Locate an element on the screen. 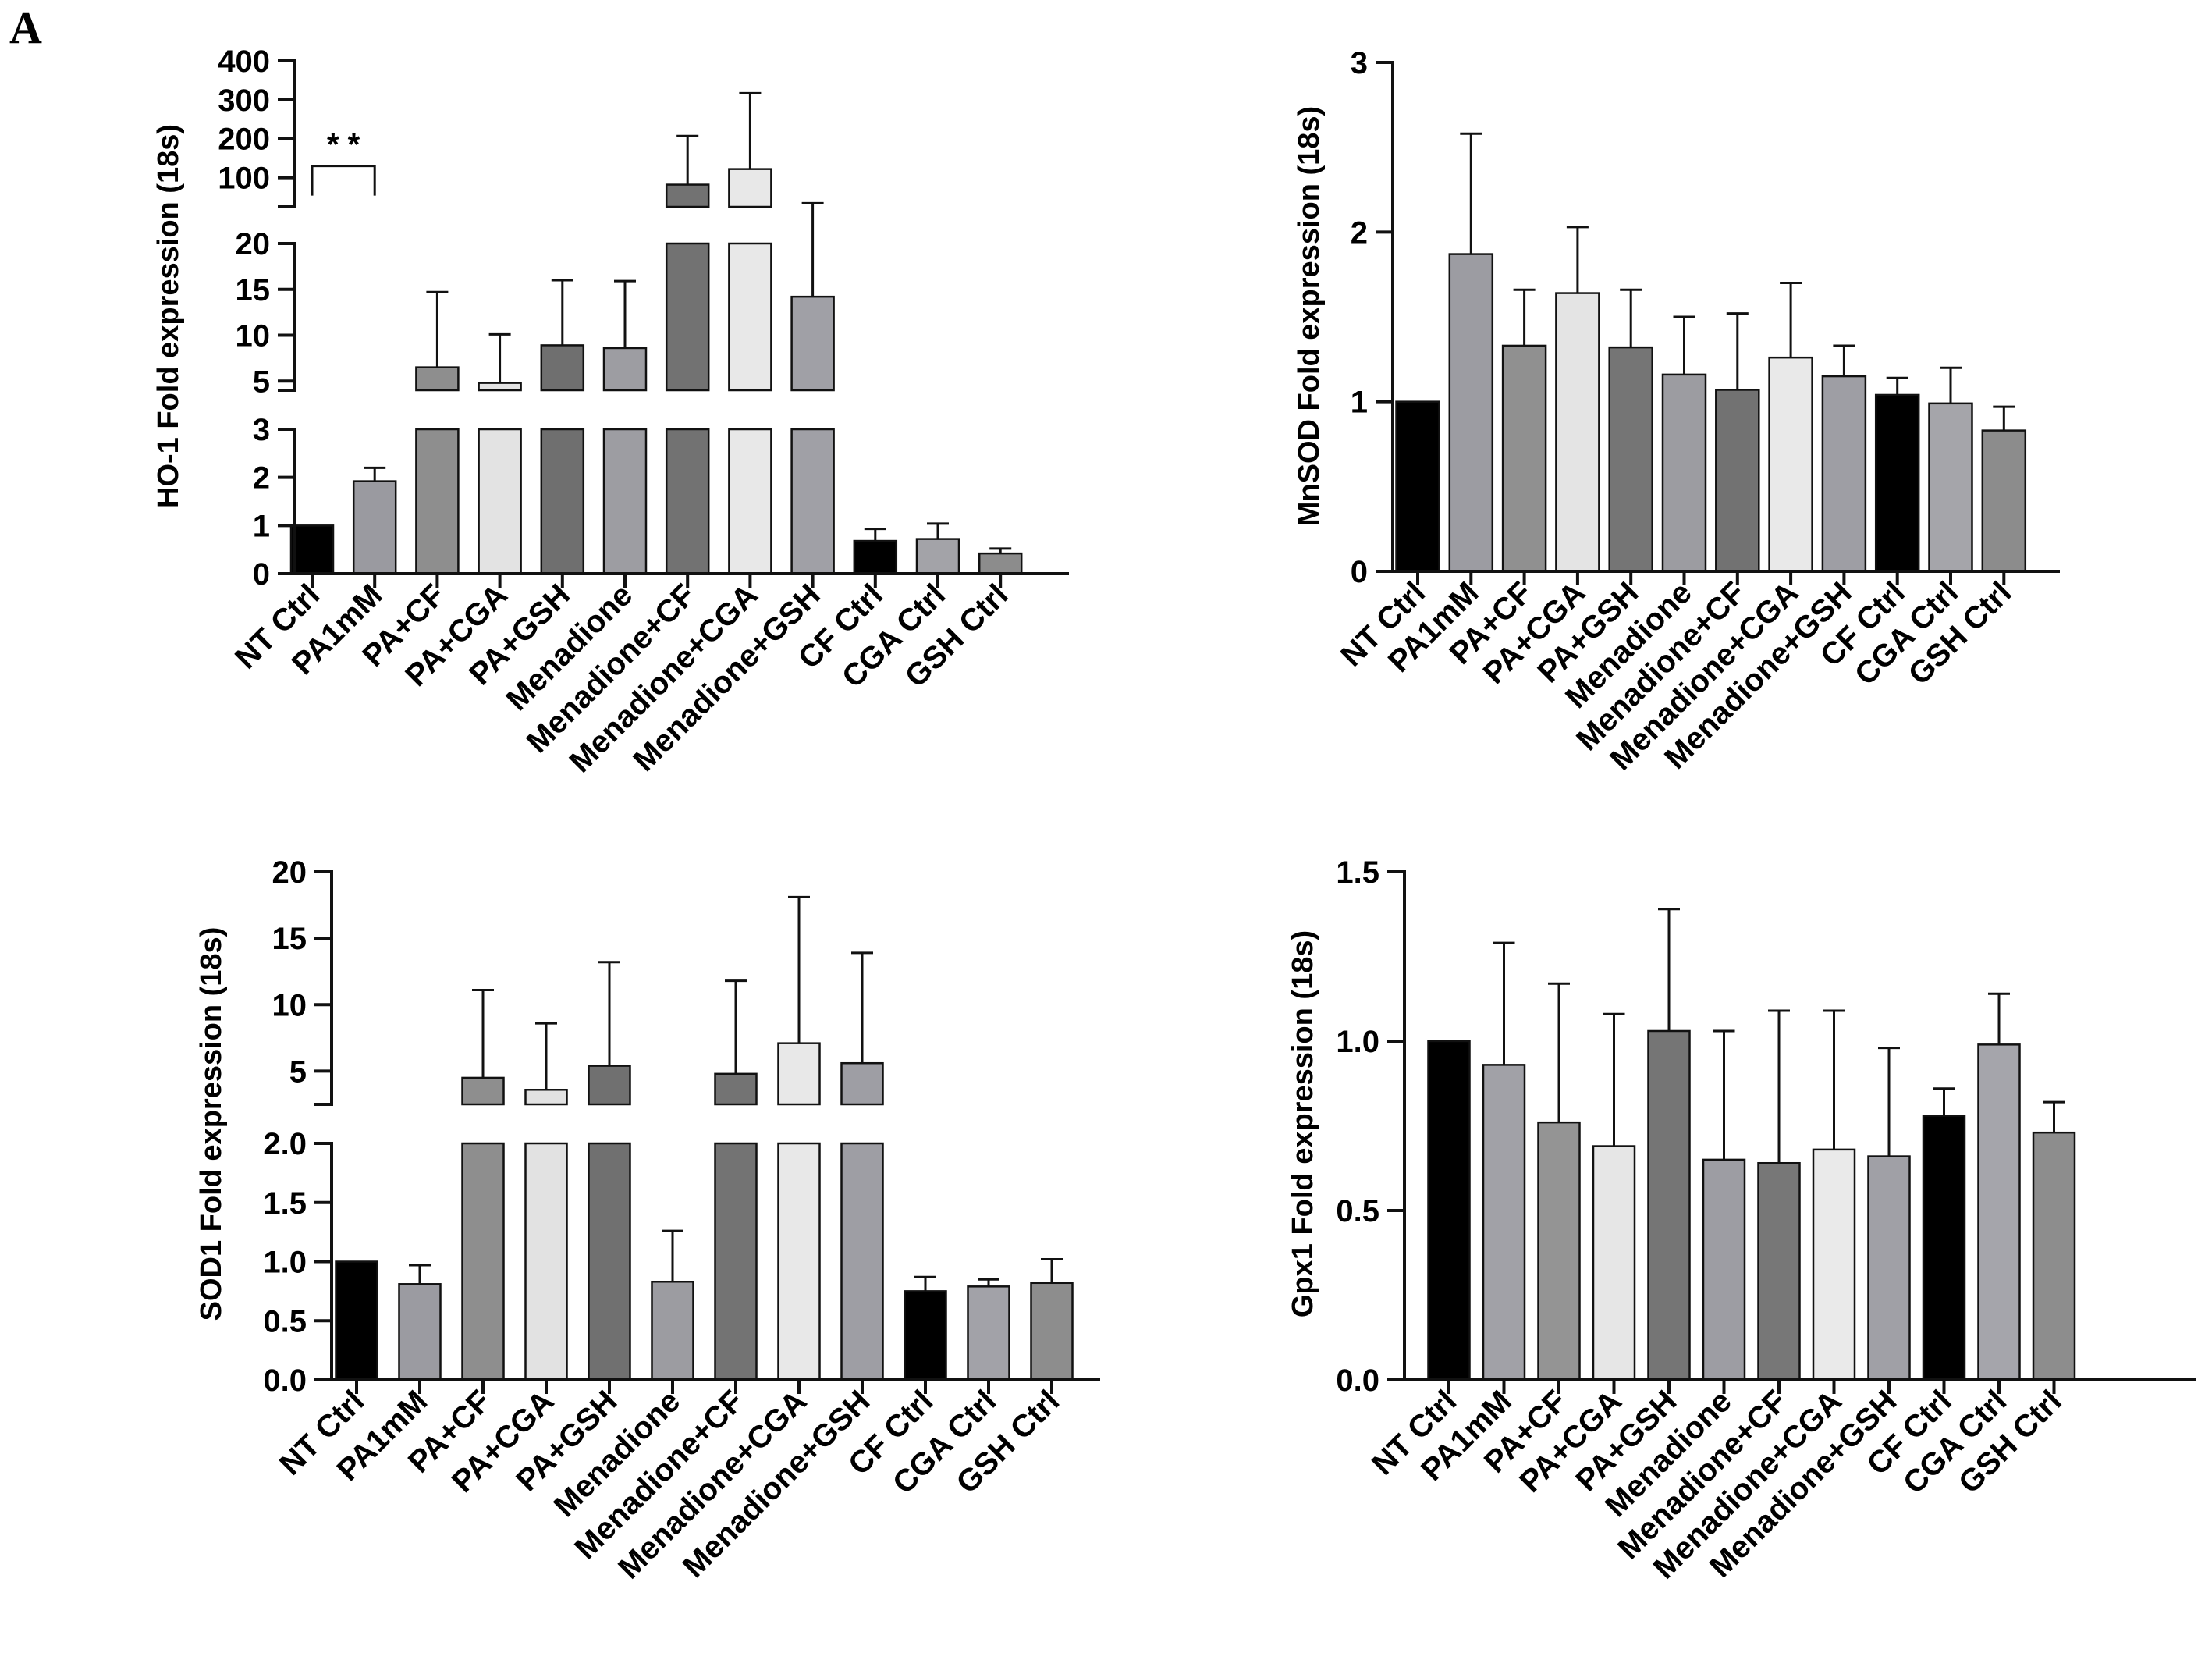  y-tick-label: 300 is located at coordinates (244, 101).